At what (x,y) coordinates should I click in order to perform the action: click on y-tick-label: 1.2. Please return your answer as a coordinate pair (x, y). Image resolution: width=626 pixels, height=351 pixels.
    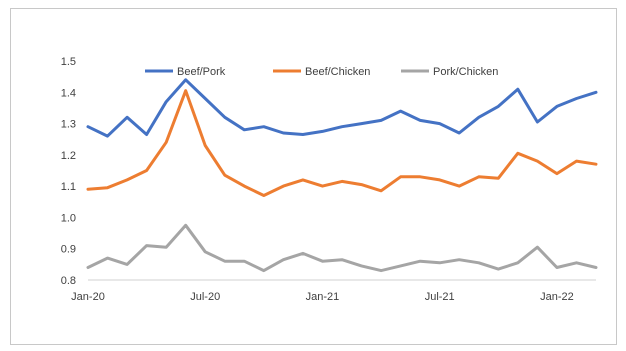
    Looking at the image, I should click on (68, 156).